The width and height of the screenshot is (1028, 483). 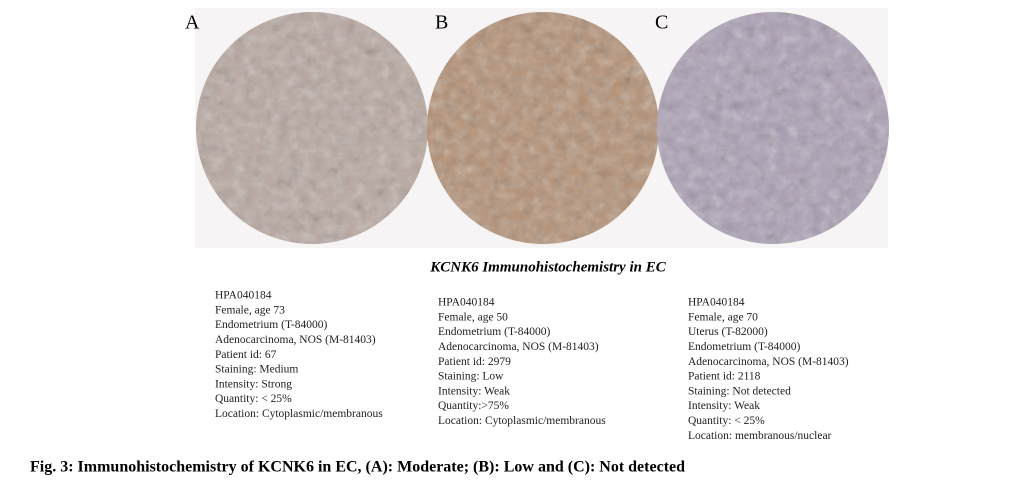 I want to click on tissue-c, so click(x=773, y=128).